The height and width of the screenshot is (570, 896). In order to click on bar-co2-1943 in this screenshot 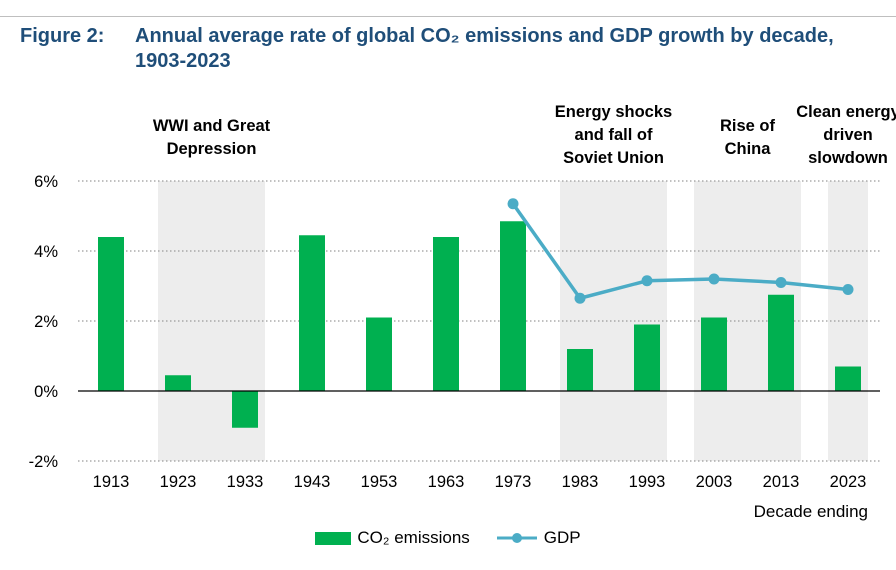, I will do `click(312, 313)`.